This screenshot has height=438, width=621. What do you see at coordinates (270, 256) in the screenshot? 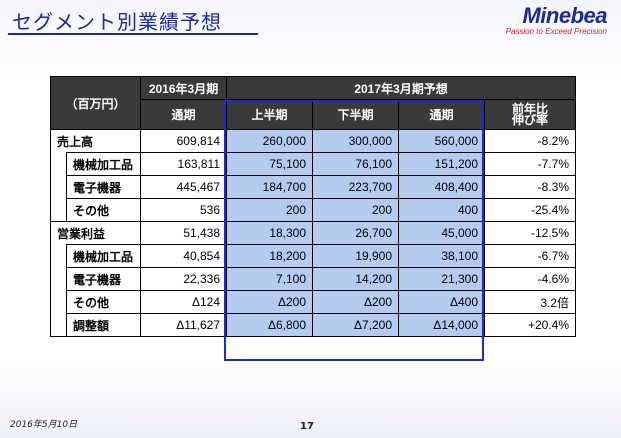
I see `value-first-half: 18,200` at bounding box center [270, 256].